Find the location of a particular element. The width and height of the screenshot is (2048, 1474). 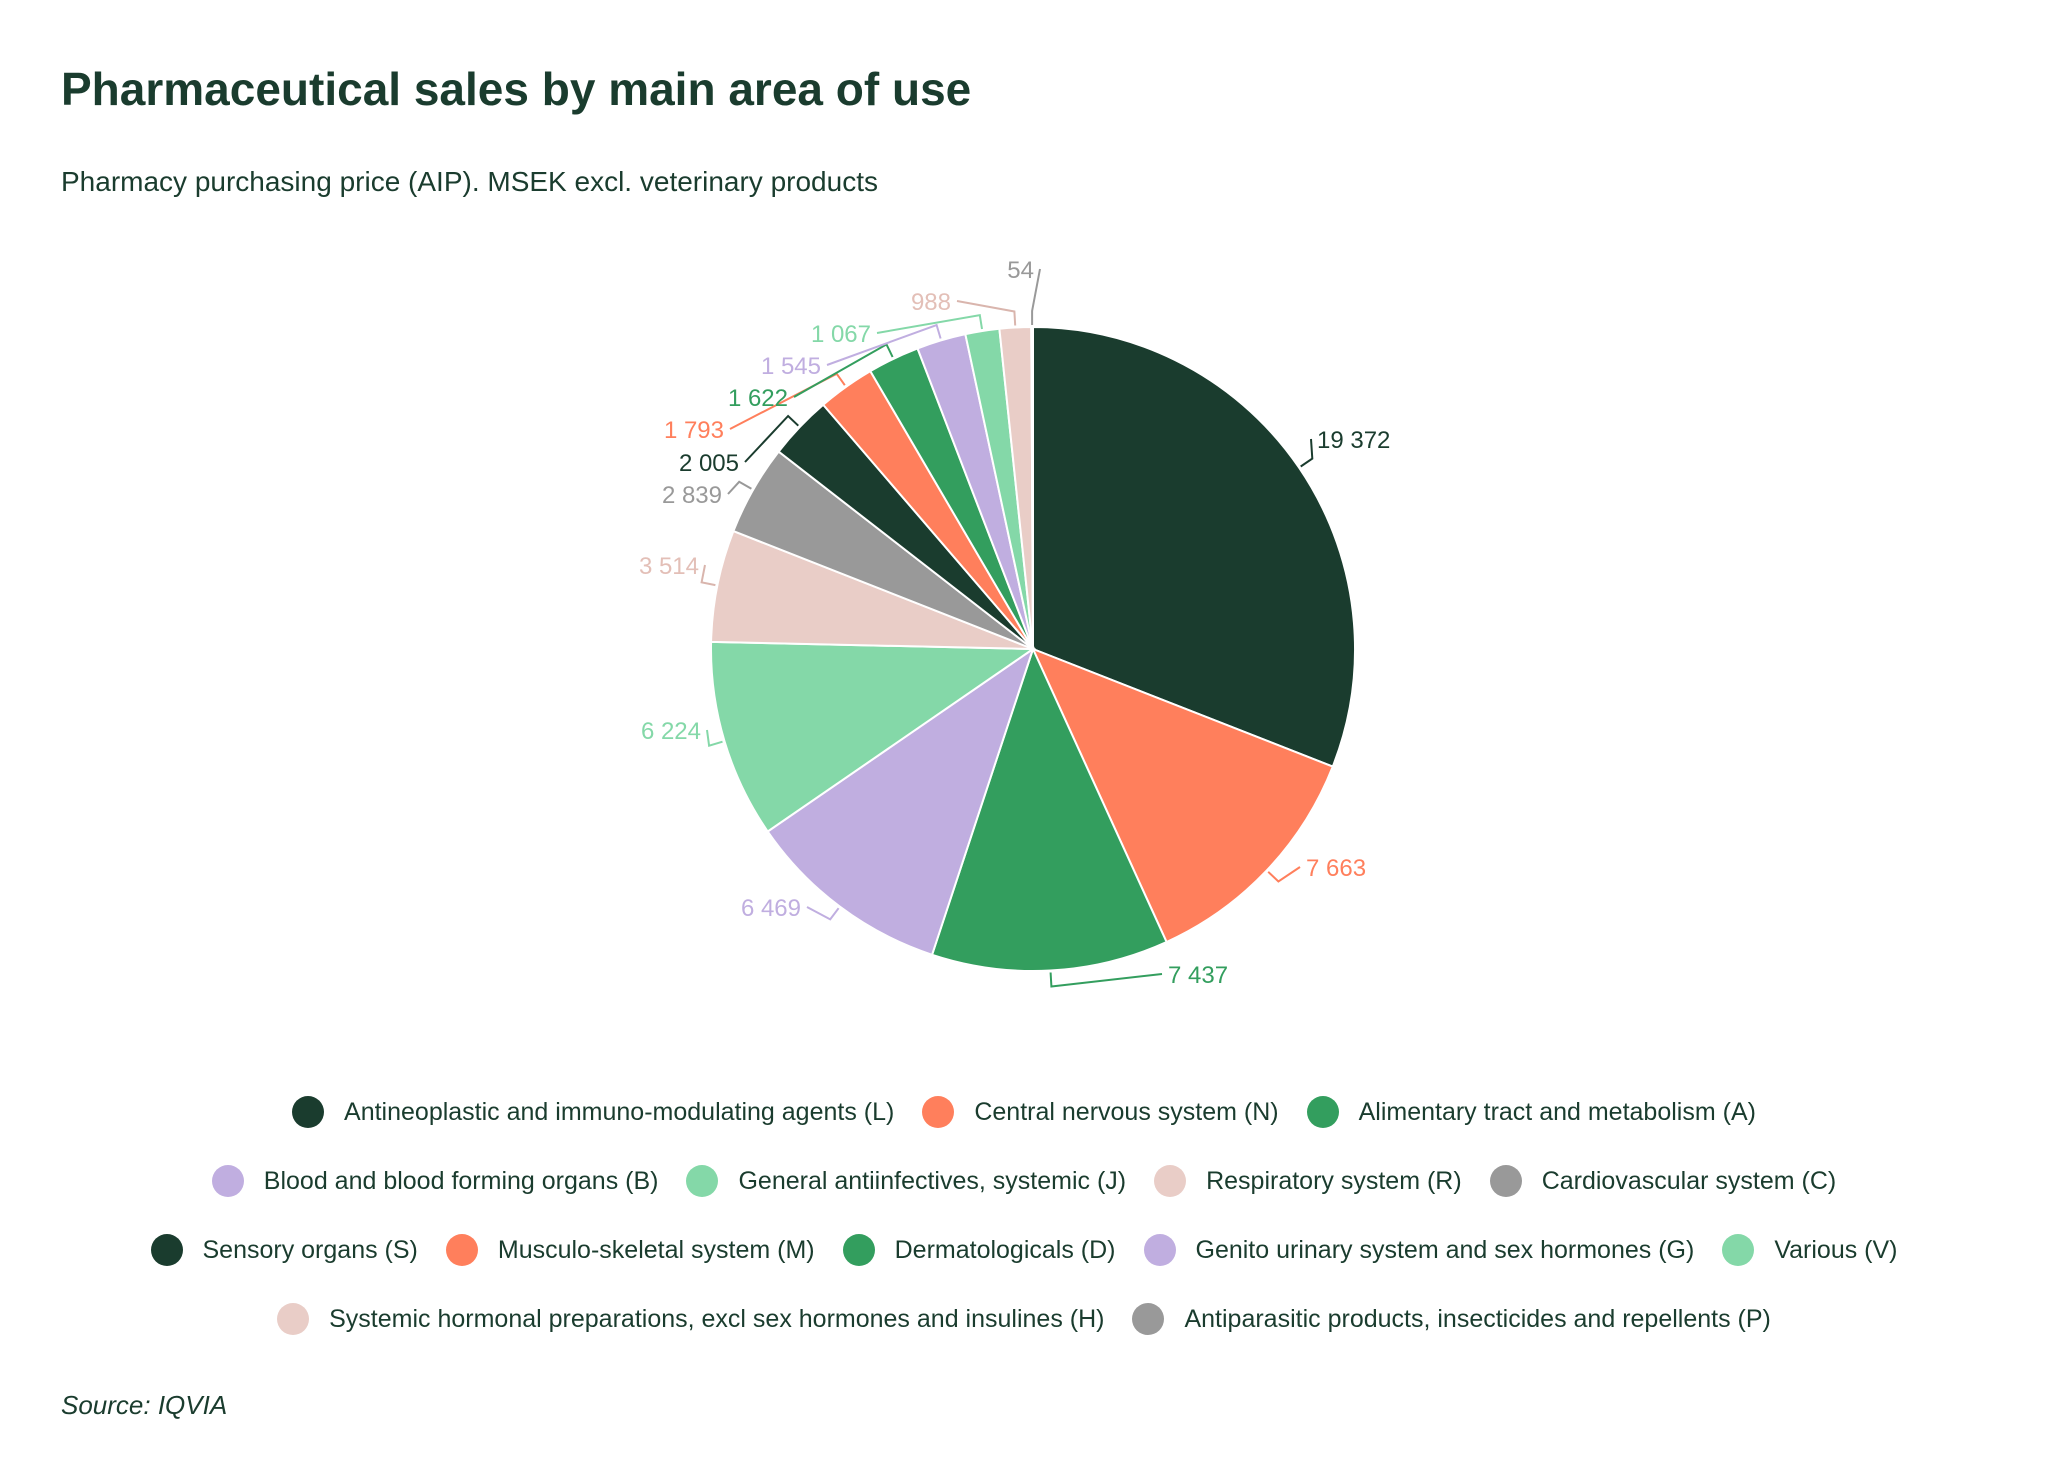

data-label: 1 793 is located at coordinates (694, 430).